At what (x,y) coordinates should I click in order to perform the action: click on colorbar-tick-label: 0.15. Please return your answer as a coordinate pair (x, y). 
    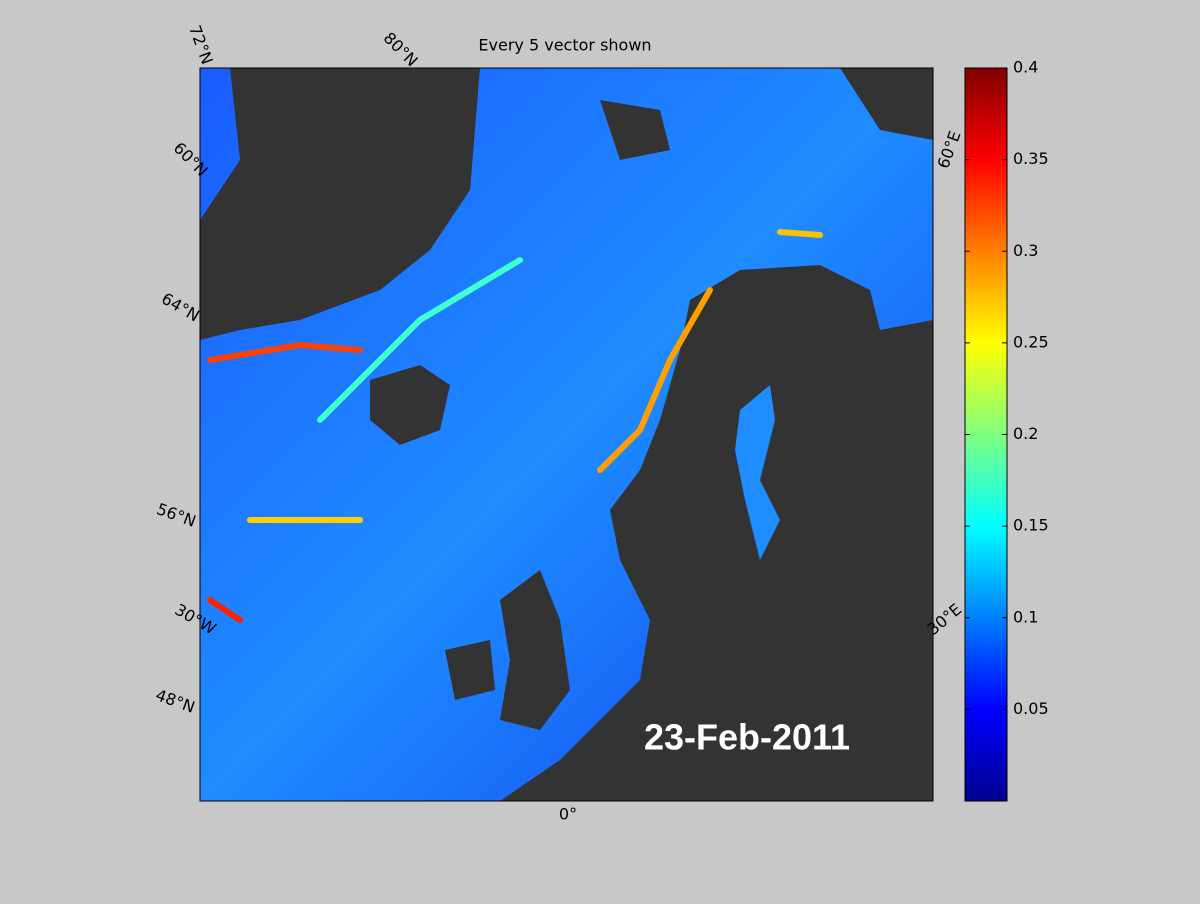
    Looking at the image, I should click on (1031, 525).